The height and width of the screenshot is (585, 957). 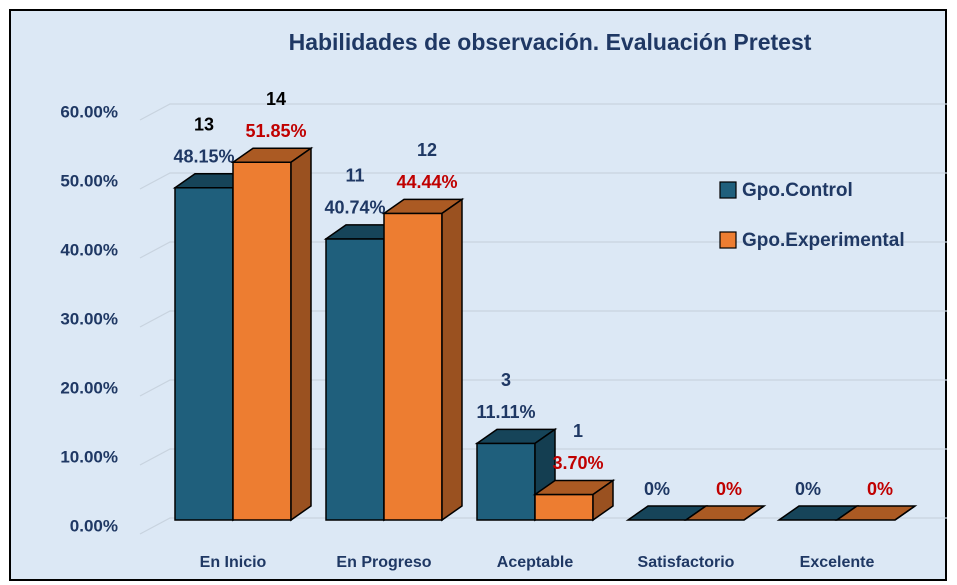 What do you see at coordinates (383, 562) in the screenshot?
I see `x-tick-label: En Progreso` at bounding box center [383, 562].